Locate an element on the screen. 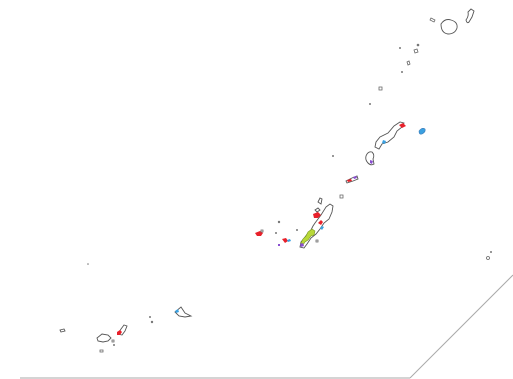 The width and height of the screenshot is (513, 379). islet-kume is located at coordinates (262, 231).